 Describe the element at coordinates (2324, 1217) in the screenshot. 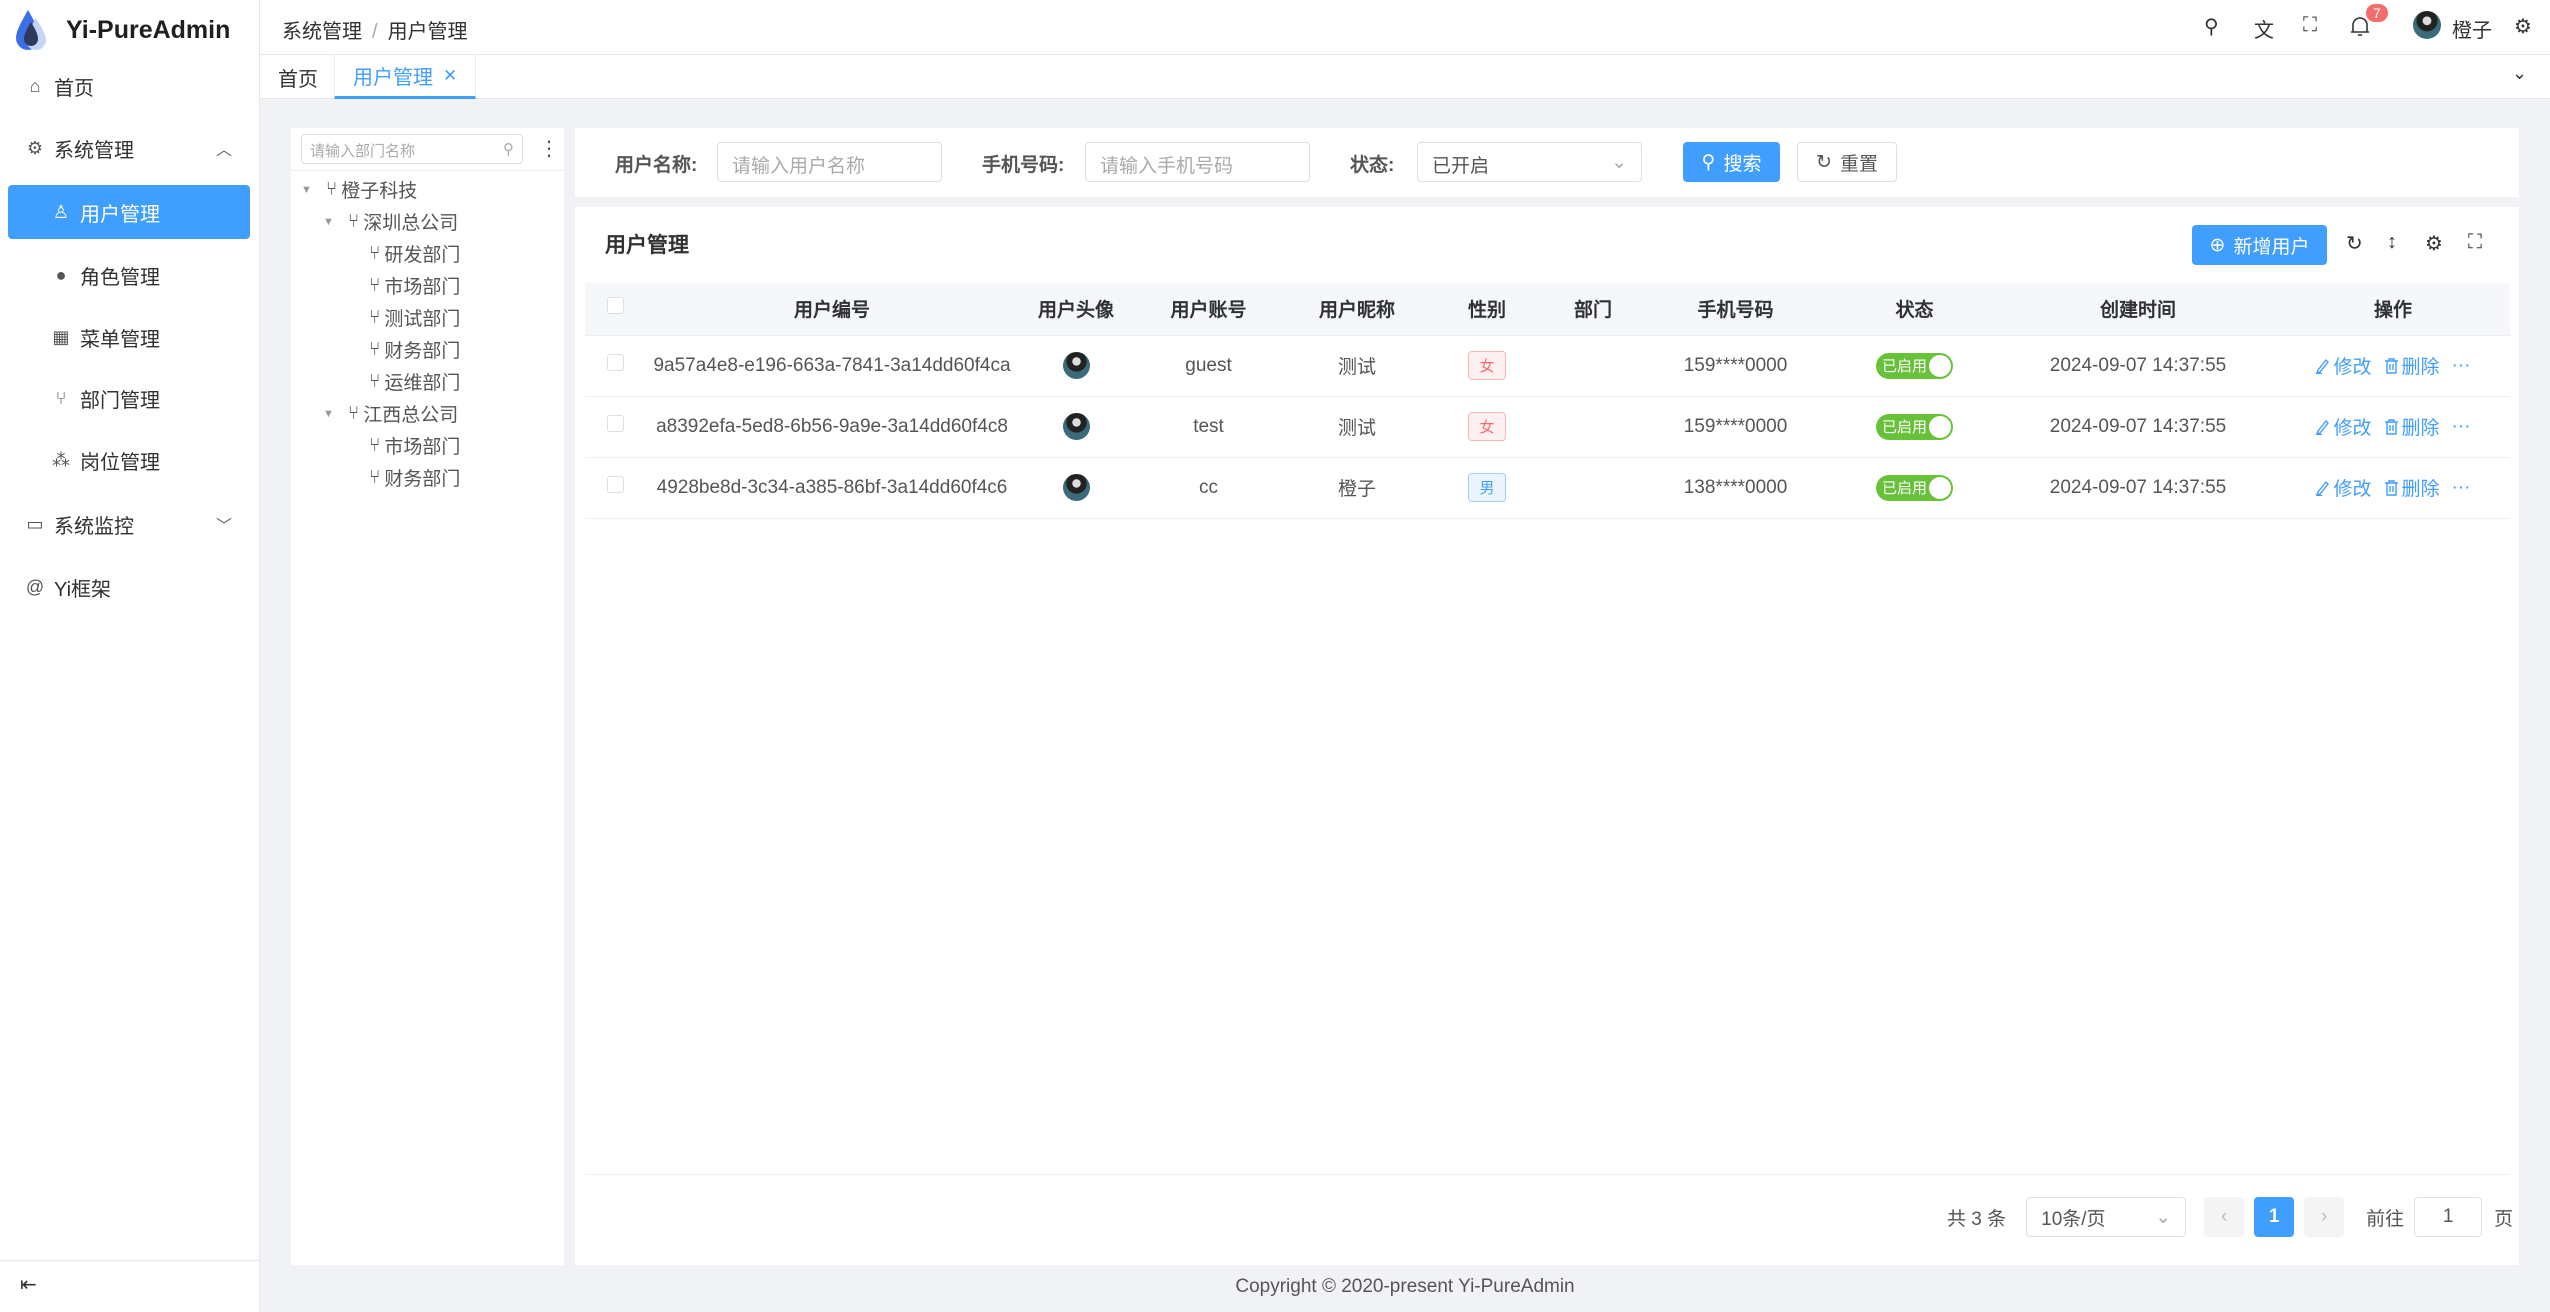

I see `next-page-button: ›` at that location.